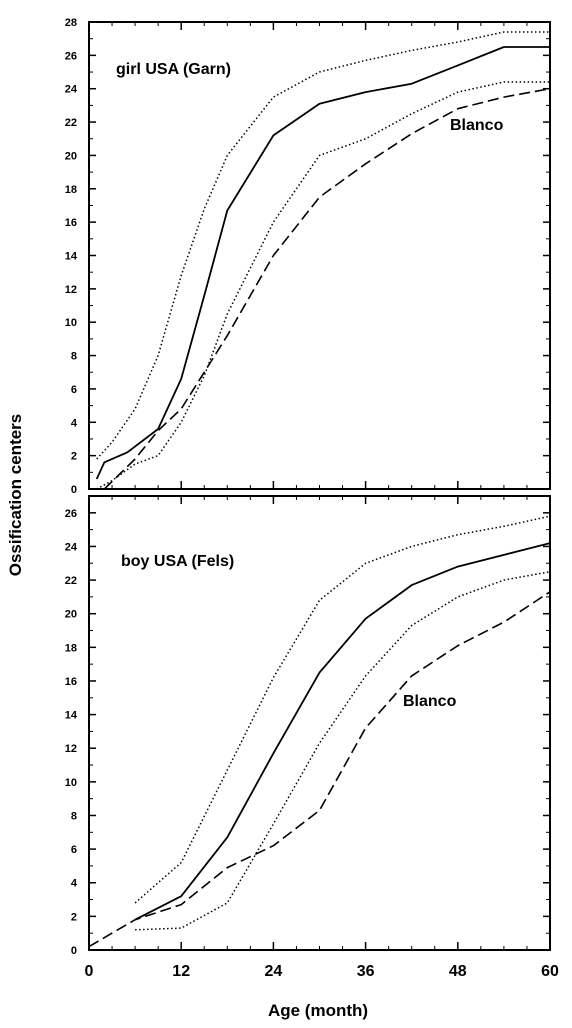  What do you see at coordinates (89, 971) in the screenshot?
I see `x-tick-label: 0` at bounding box center [89, 971].